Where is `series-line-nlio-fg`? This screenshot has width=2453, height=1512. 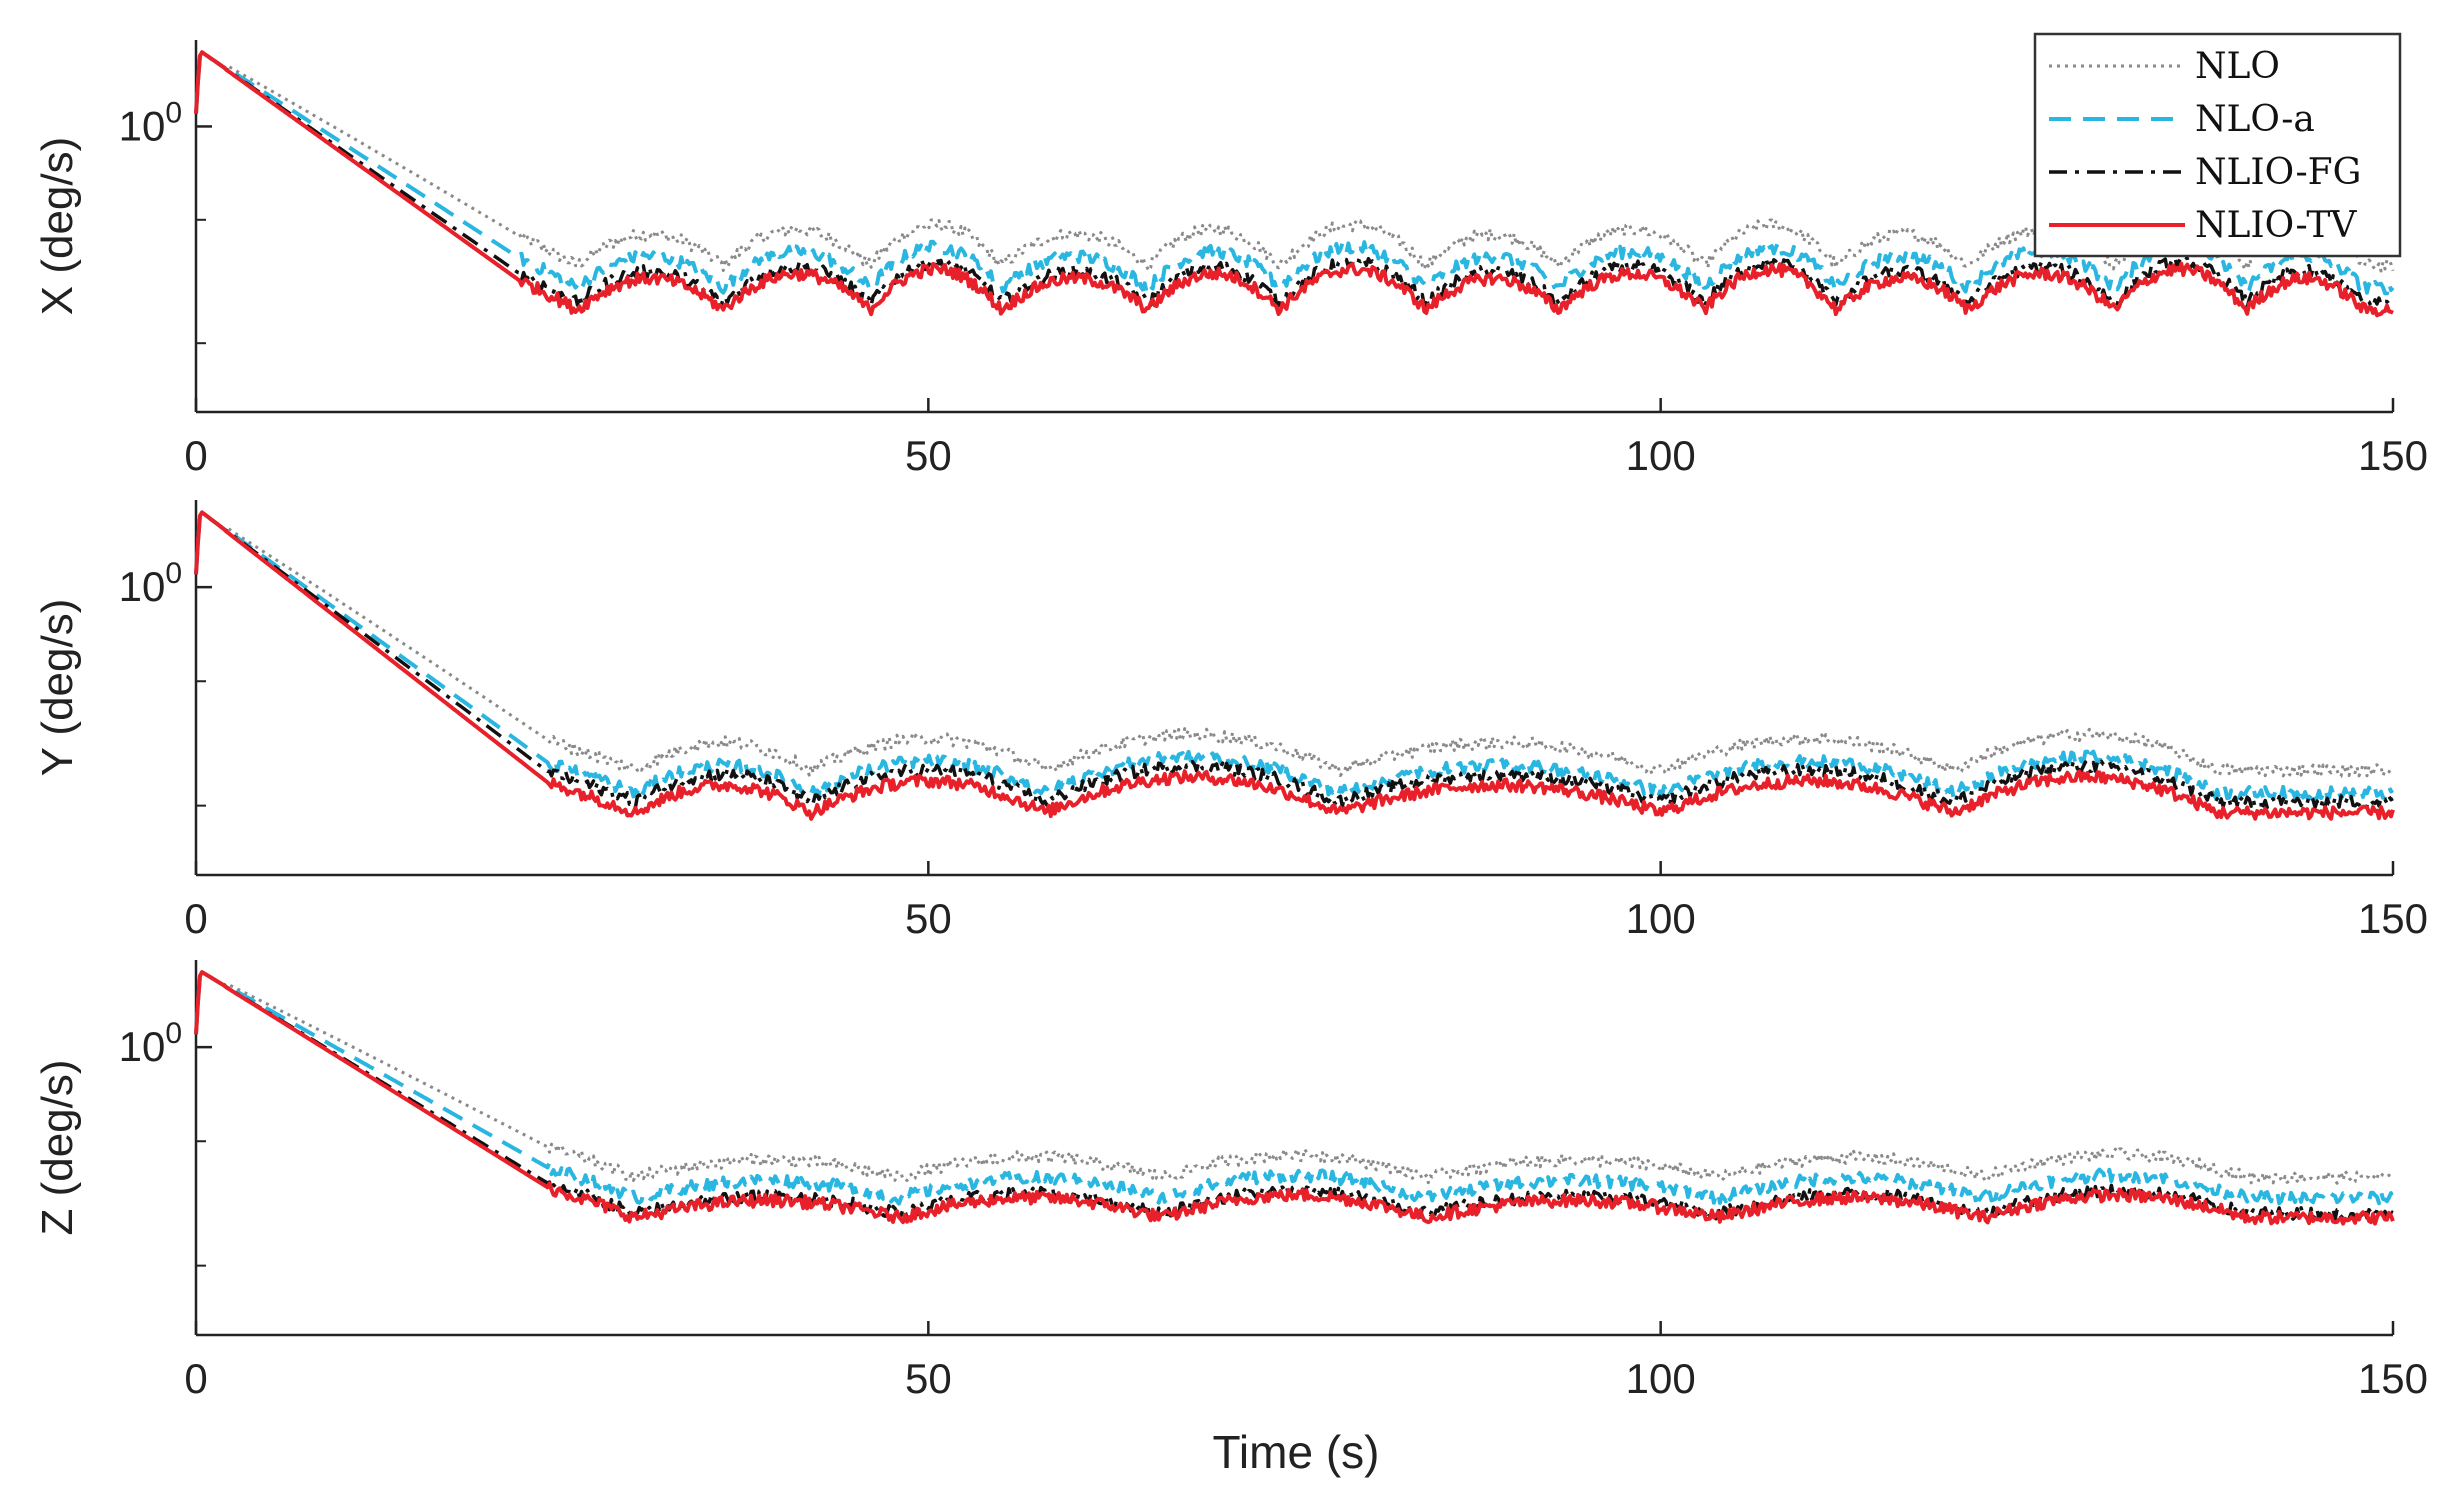 series-line-nlio-fg is located at coordinates (1294, 1096).